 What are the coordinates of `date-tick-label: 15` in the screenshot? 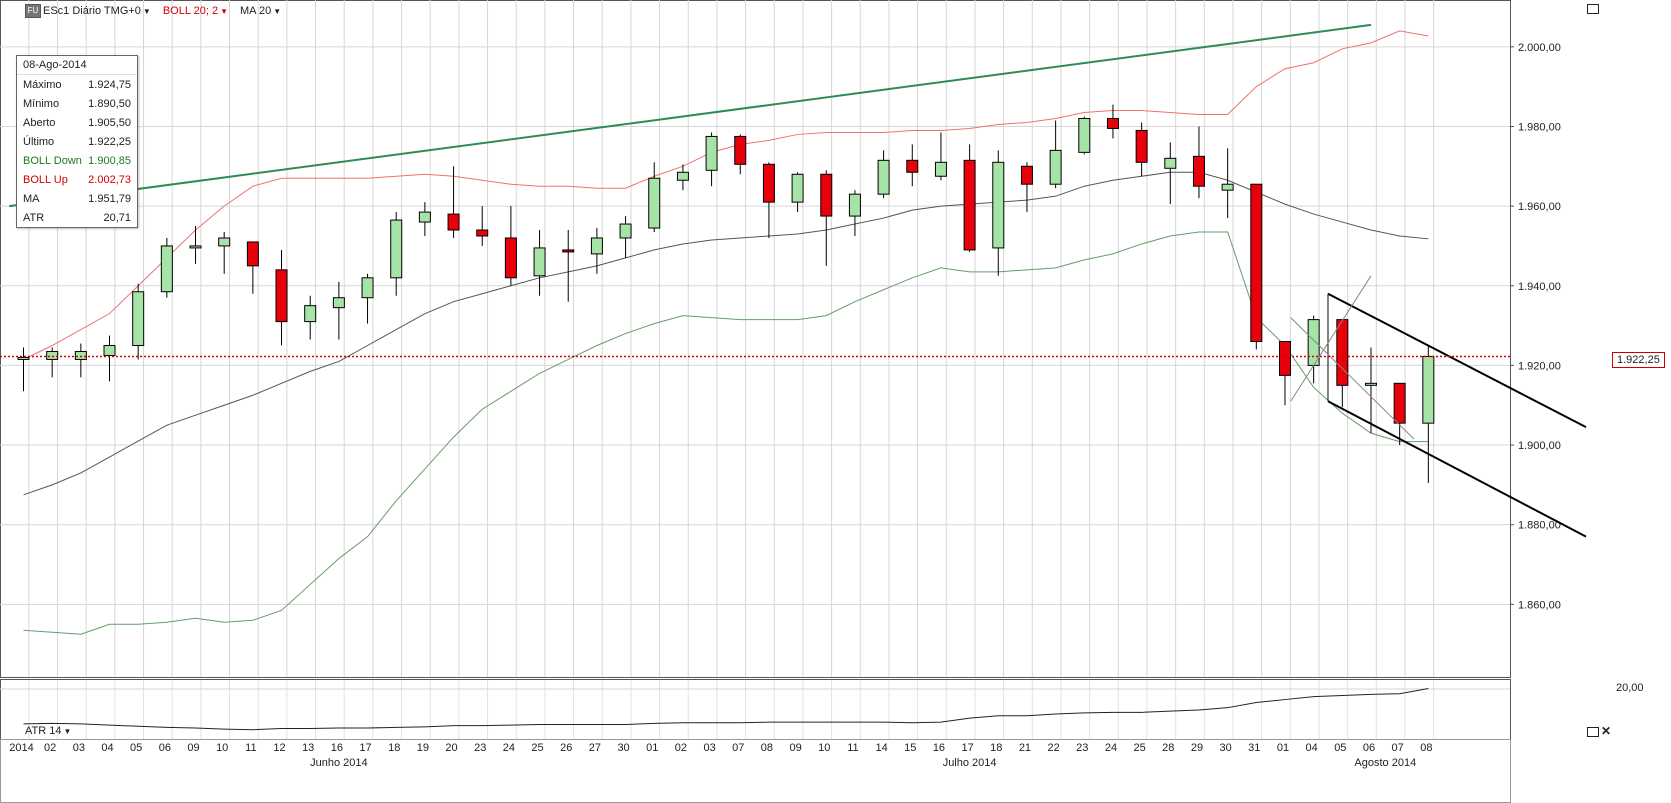 It's located at (910, 748).